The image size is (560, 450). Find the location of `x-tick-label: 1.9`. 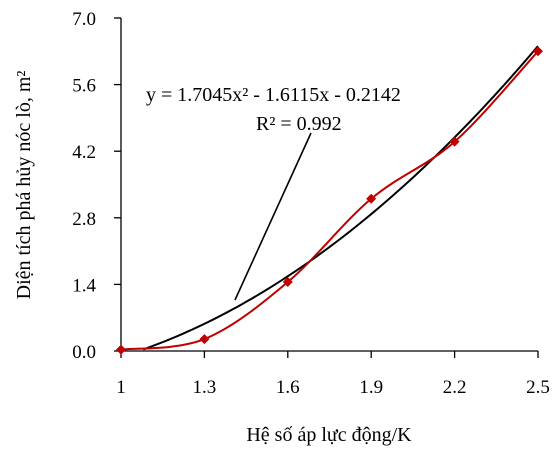

x-tick-label: 1.9 is located at coordinates (371, 387).